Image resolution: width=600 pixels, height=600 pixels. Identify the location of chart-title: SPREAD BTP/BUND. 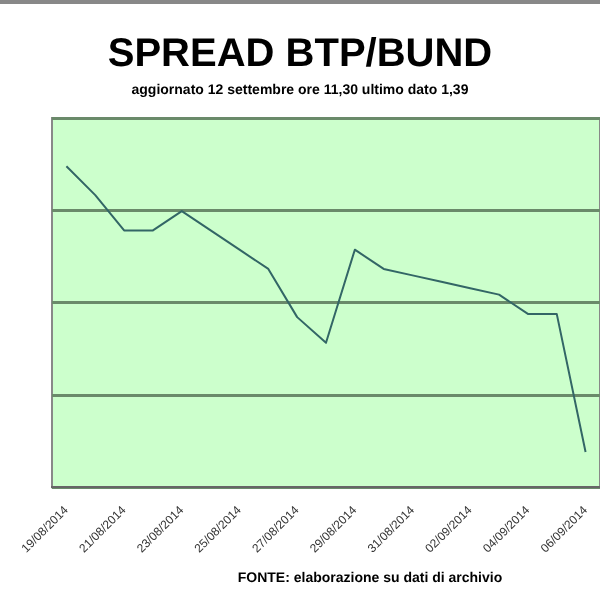
(300, 55).